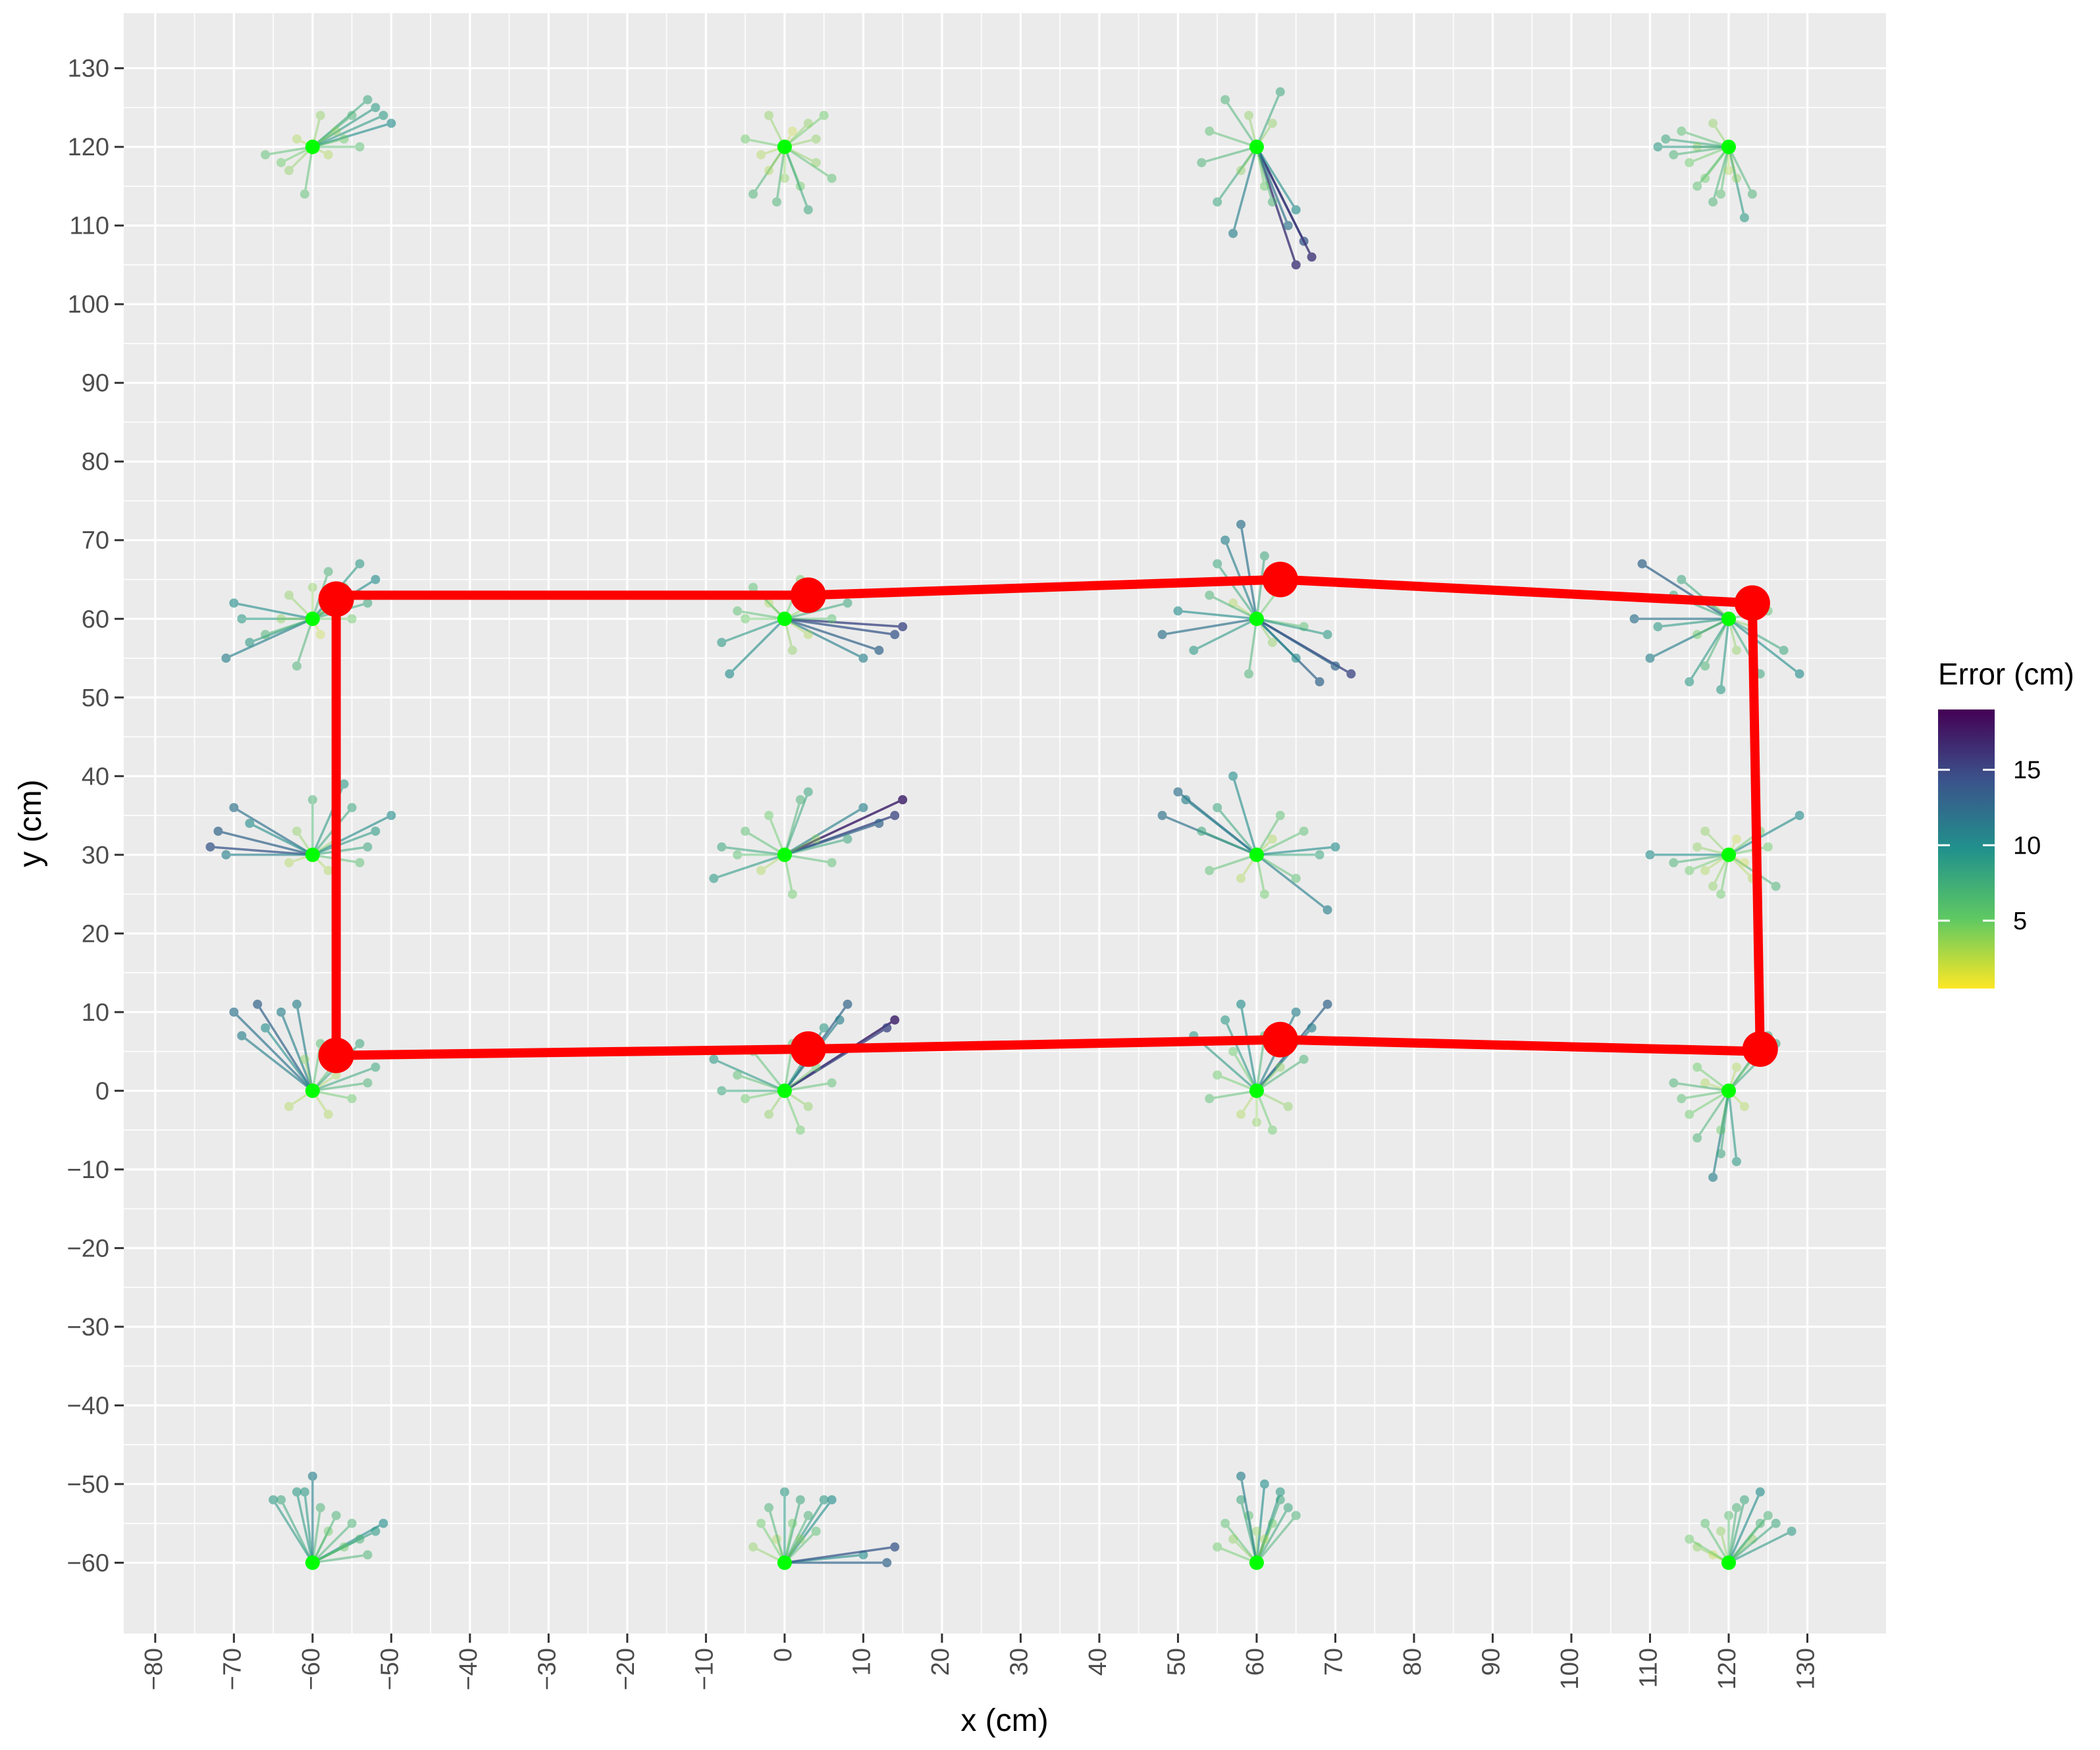  What do you see at coordinates (2006, 823) in the screenshot?
I see `legend: Error (cm) 5 10 15` at bounding box center [2006, 823].